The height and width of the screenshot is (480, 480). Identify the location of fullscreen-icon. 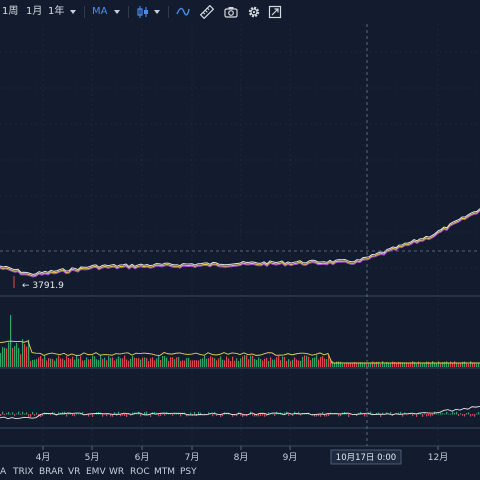
(275, 12).